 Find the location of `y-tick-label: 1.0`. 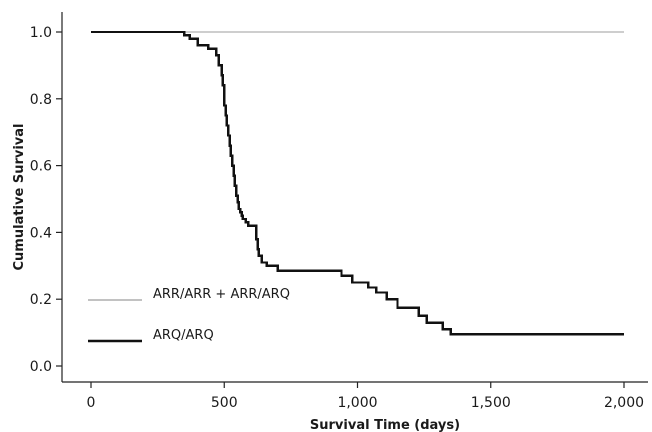

y-tick-label: 1.0 is located at coordinates (41, 33).